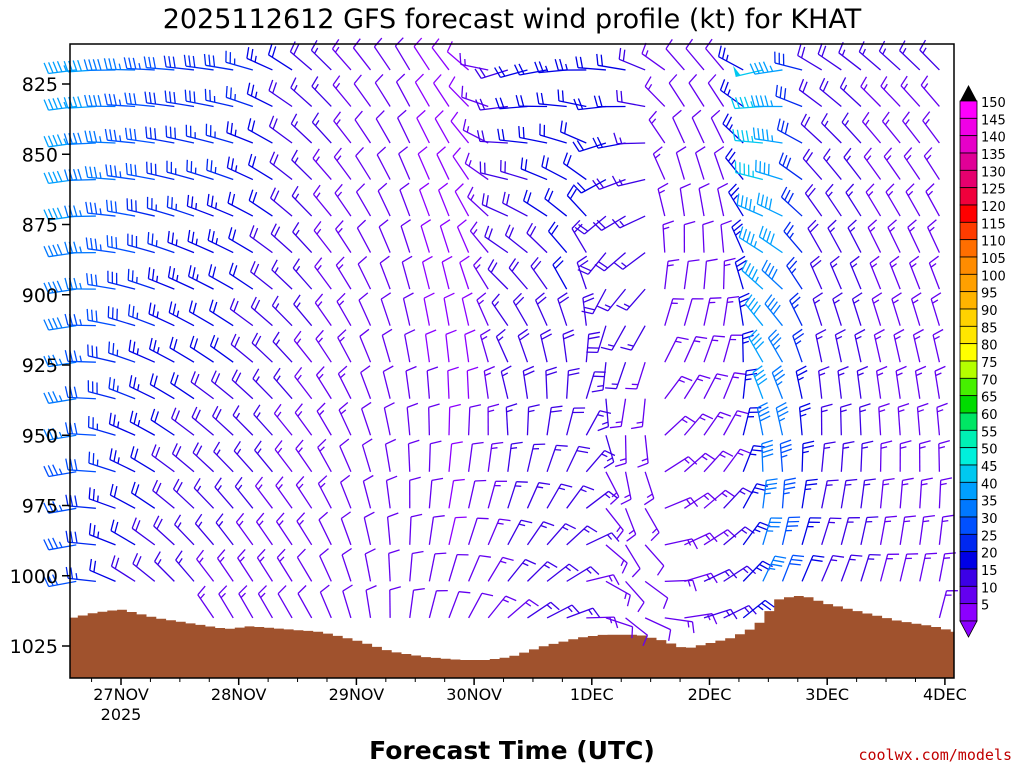  Describe the element at coordinates (710, 694) in the screenshot. I see `x-tick-label: 2DEC` at that location.